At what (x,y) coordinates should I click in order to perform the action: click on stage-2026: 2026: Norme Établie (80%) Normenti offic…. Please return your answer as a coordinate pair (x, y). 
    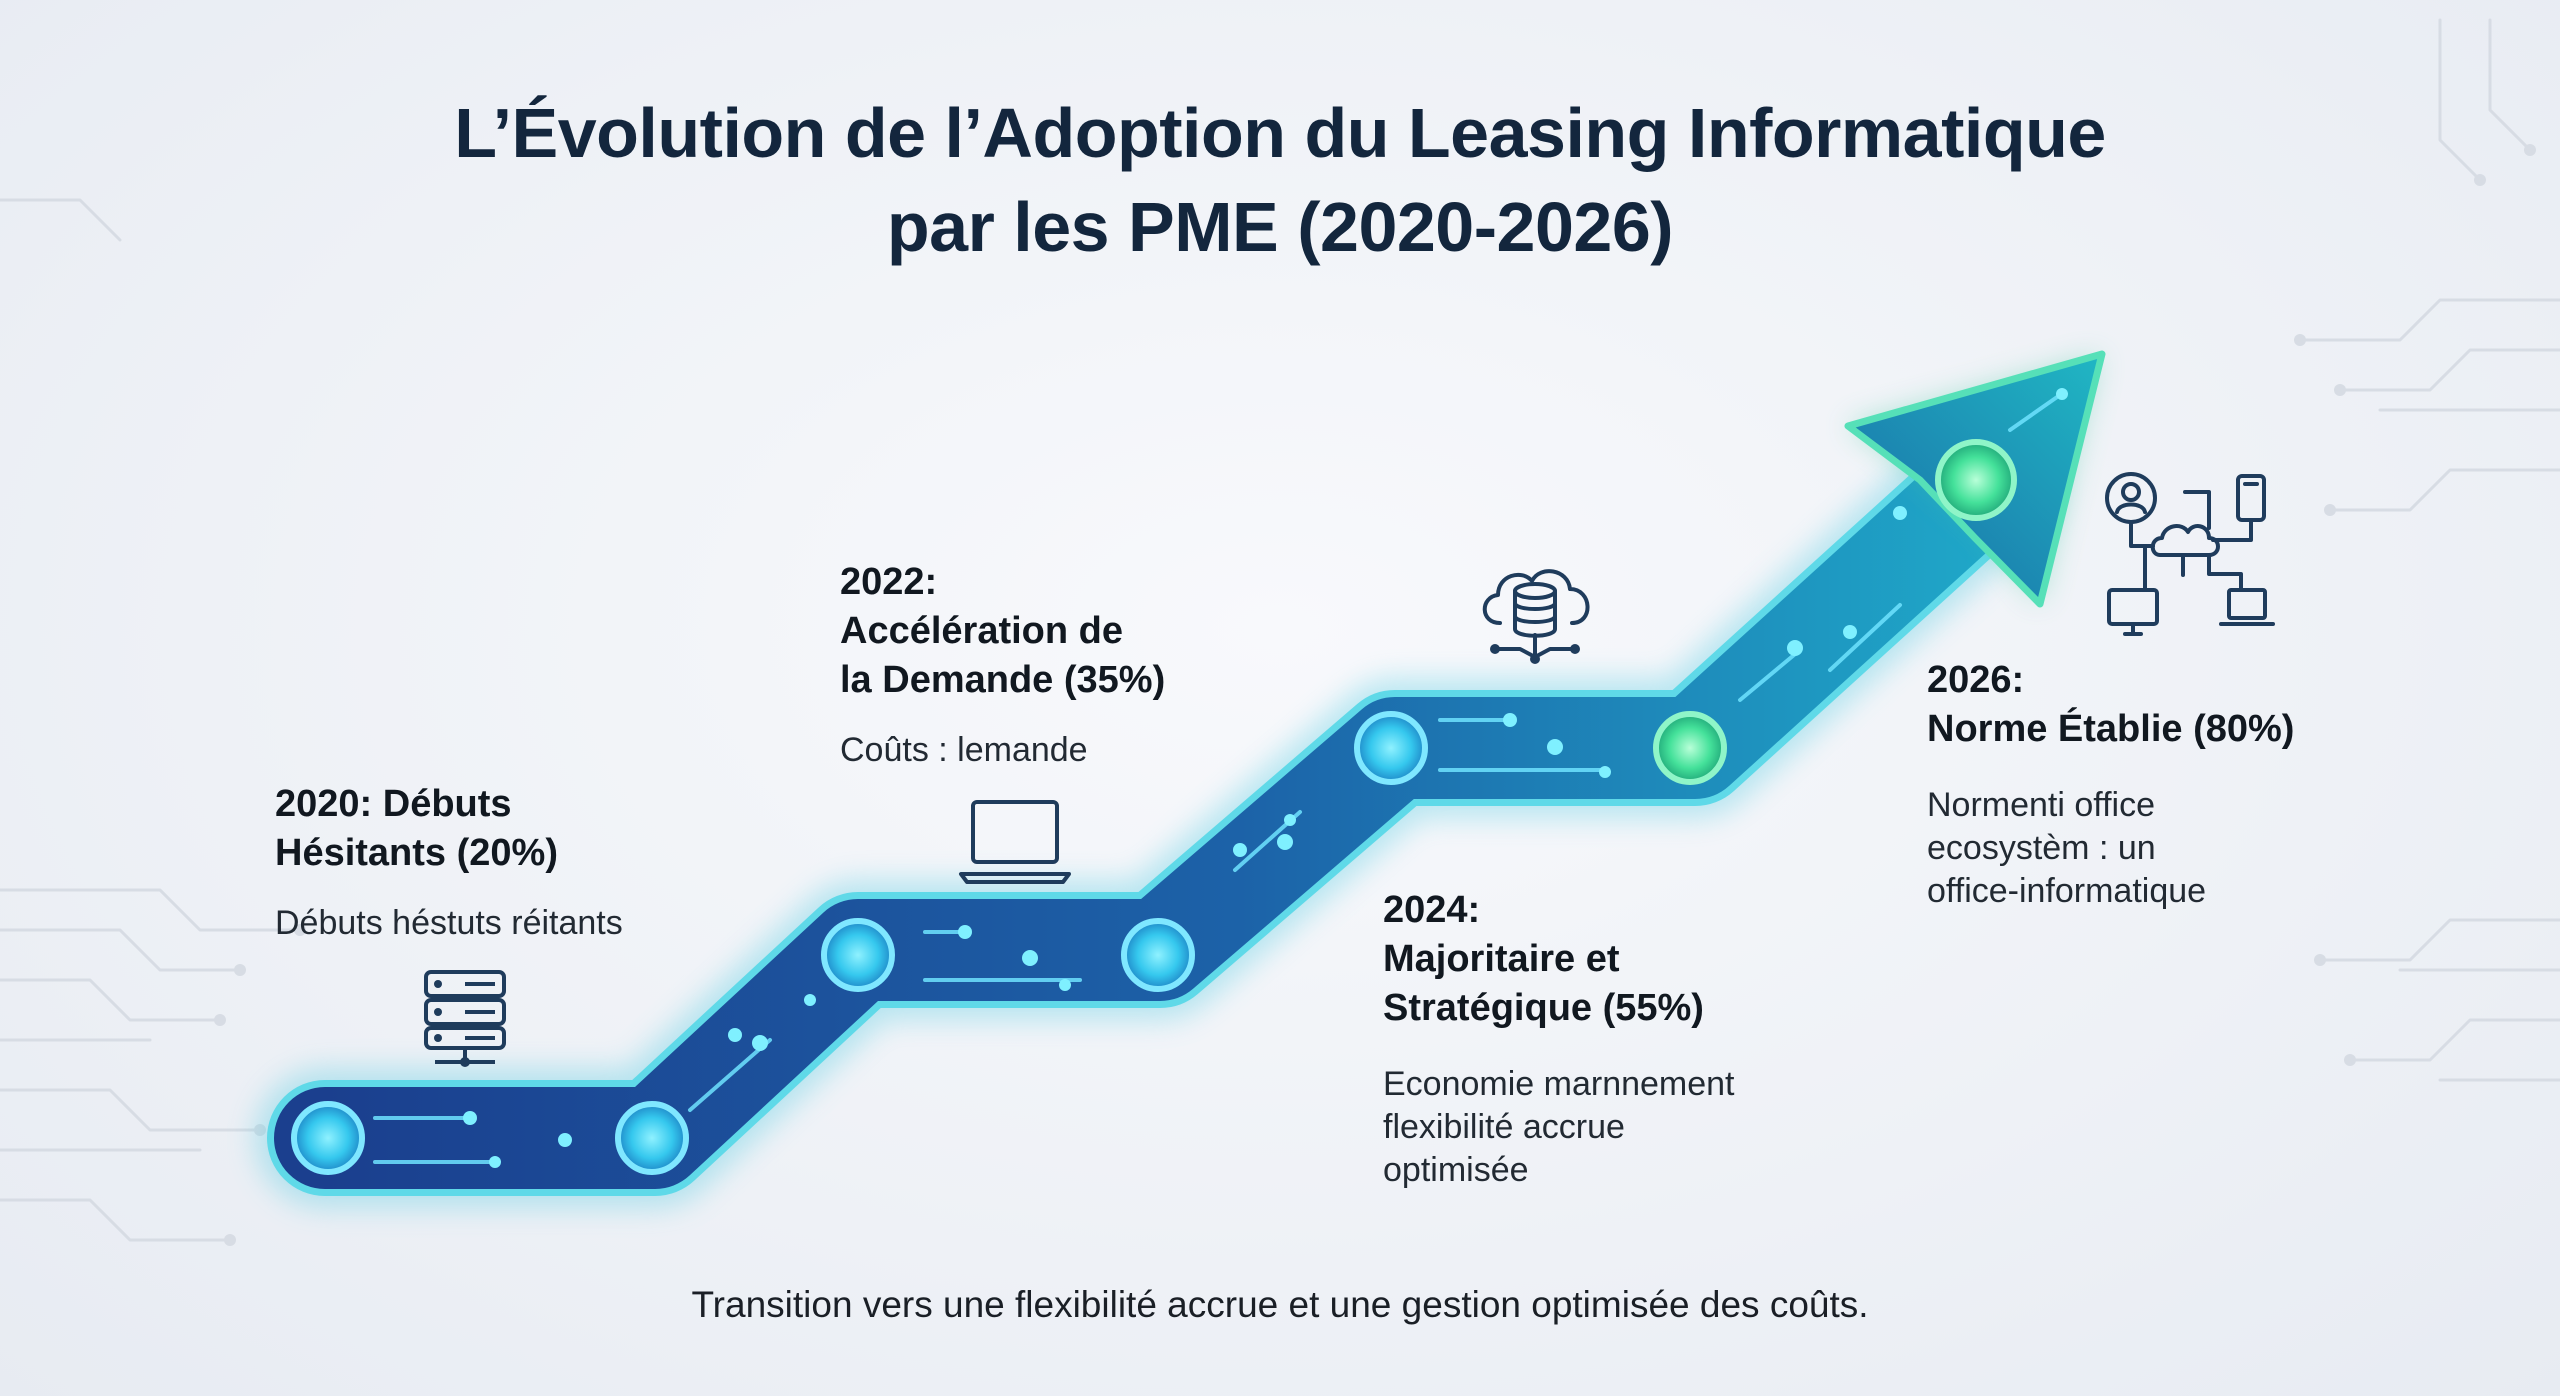
    Looking at the image, I should click on (2110, 784).